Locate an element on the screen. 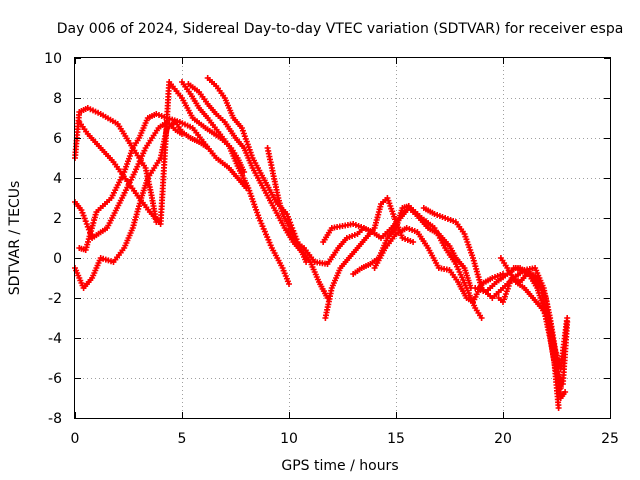 This screenshot has width=640, height=480. x-axis-label: GPS time / hours is located at coordinates (339, 466).